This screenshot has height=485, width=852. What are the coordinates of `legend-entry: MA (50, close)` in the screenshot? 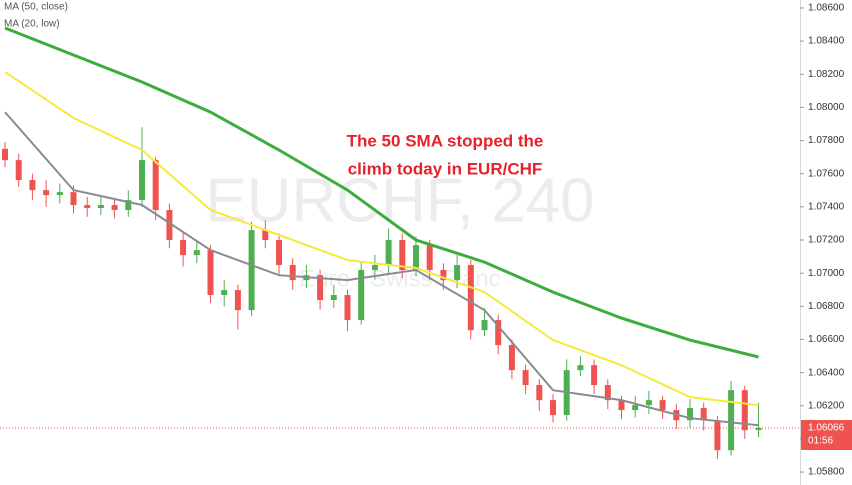 It's located at (36, 7).